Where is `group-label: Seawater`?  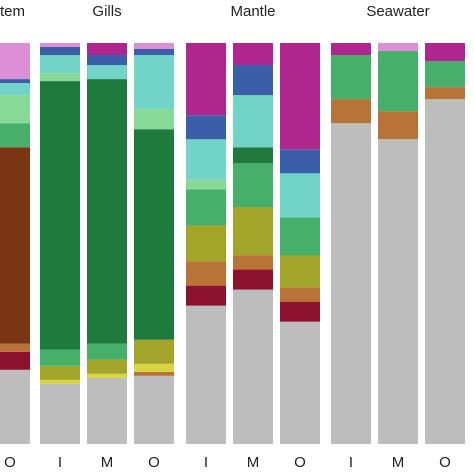 group-label: Seawater is located at coordinates (397, 11).